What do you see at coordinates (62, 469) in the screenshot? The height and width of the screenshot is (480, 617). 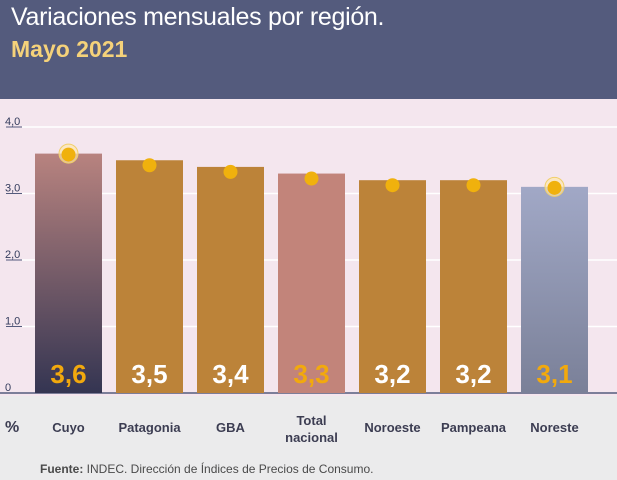 I see `source-label: Fuente:` at bounding box center [62, 469].